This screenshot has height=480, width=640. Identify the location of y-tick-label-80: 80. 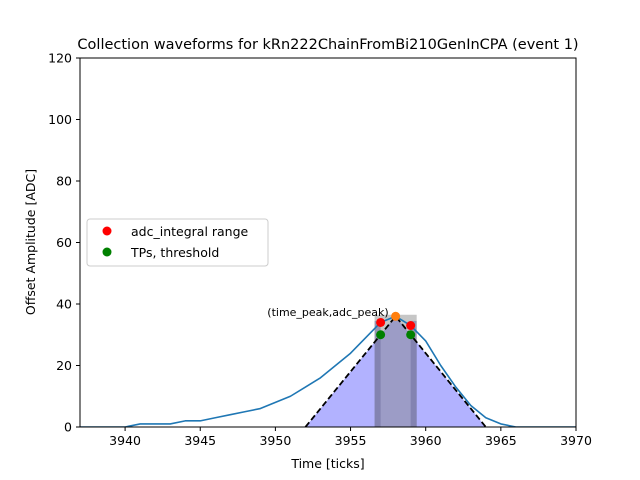
(64, 181).